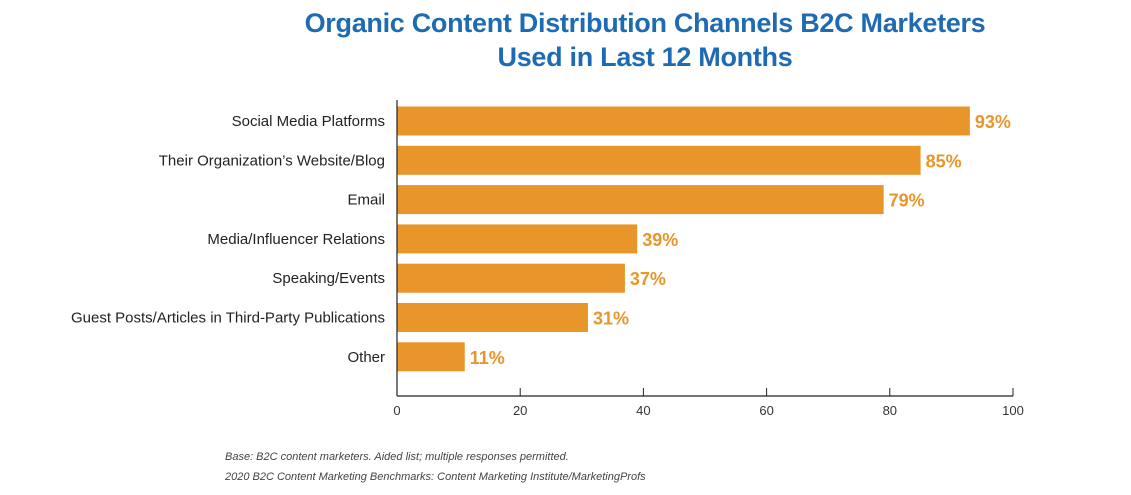  I want to click on category-label: Speaking/Events, so click(328, 278).